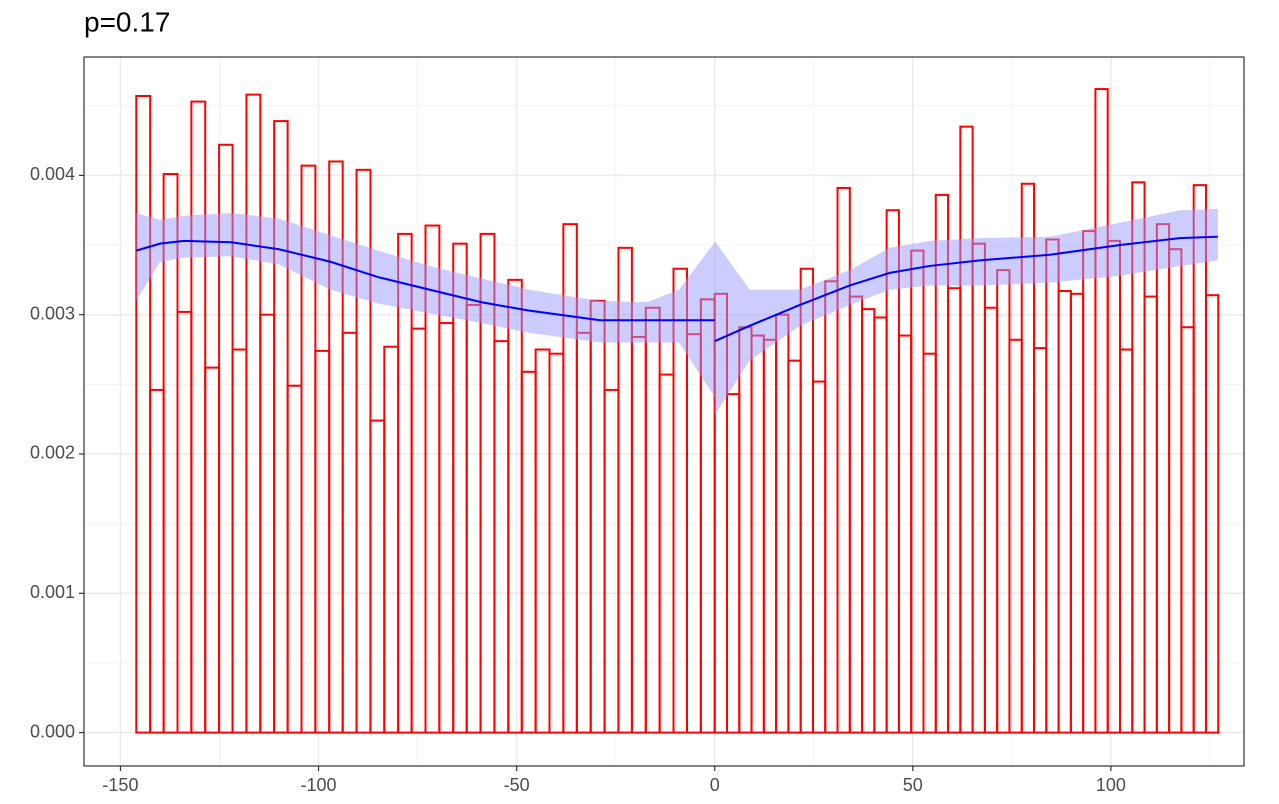 Image resolution: width=1279 pixels, height=804 pixels. What do you see at coordinates (52, 731) in the screenshot?
I see `y-tick-label: 0.000` at bounding box center [52, 731].